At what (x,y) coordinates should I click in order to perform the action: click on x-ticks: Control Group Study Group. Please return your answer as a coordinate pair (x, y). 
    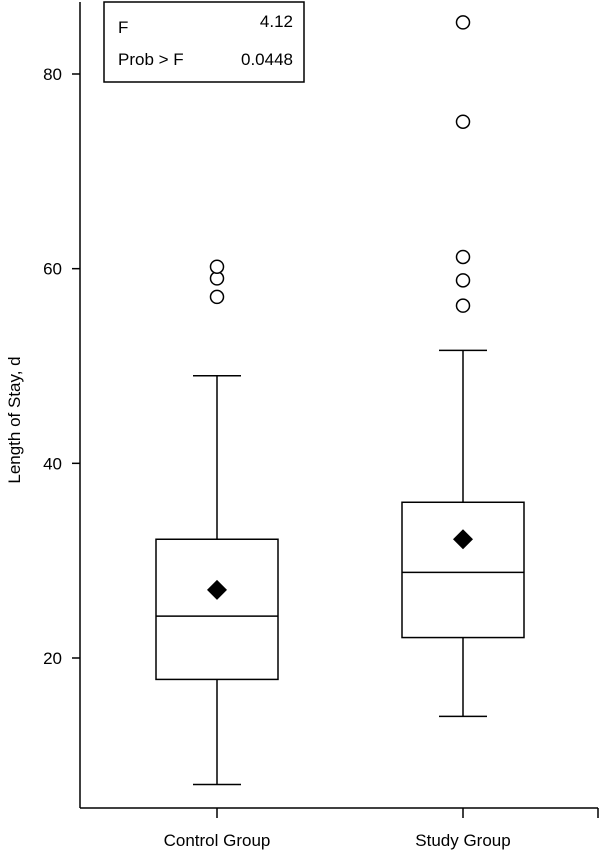
    Looking at the image, I should click on (381, 829).